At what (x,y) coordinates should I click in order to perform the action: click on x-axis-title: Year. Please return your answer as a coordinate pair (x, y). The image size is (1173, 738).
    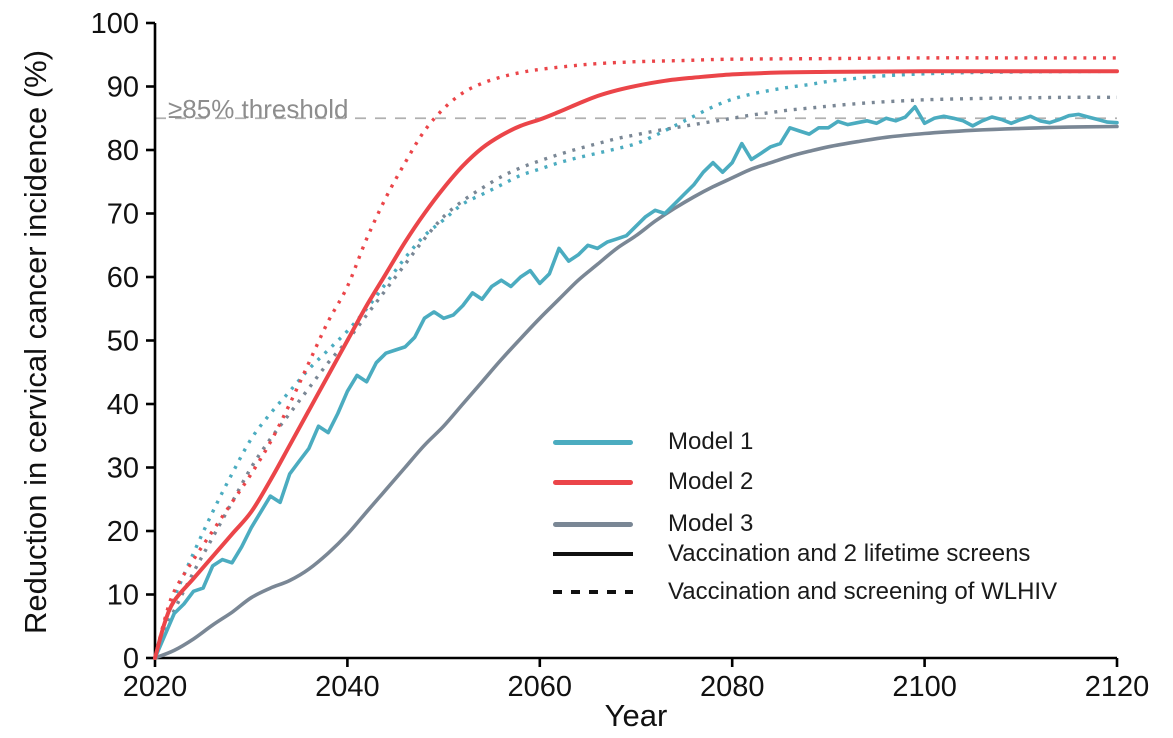
    Looking at the image, I should click on (636, 715).